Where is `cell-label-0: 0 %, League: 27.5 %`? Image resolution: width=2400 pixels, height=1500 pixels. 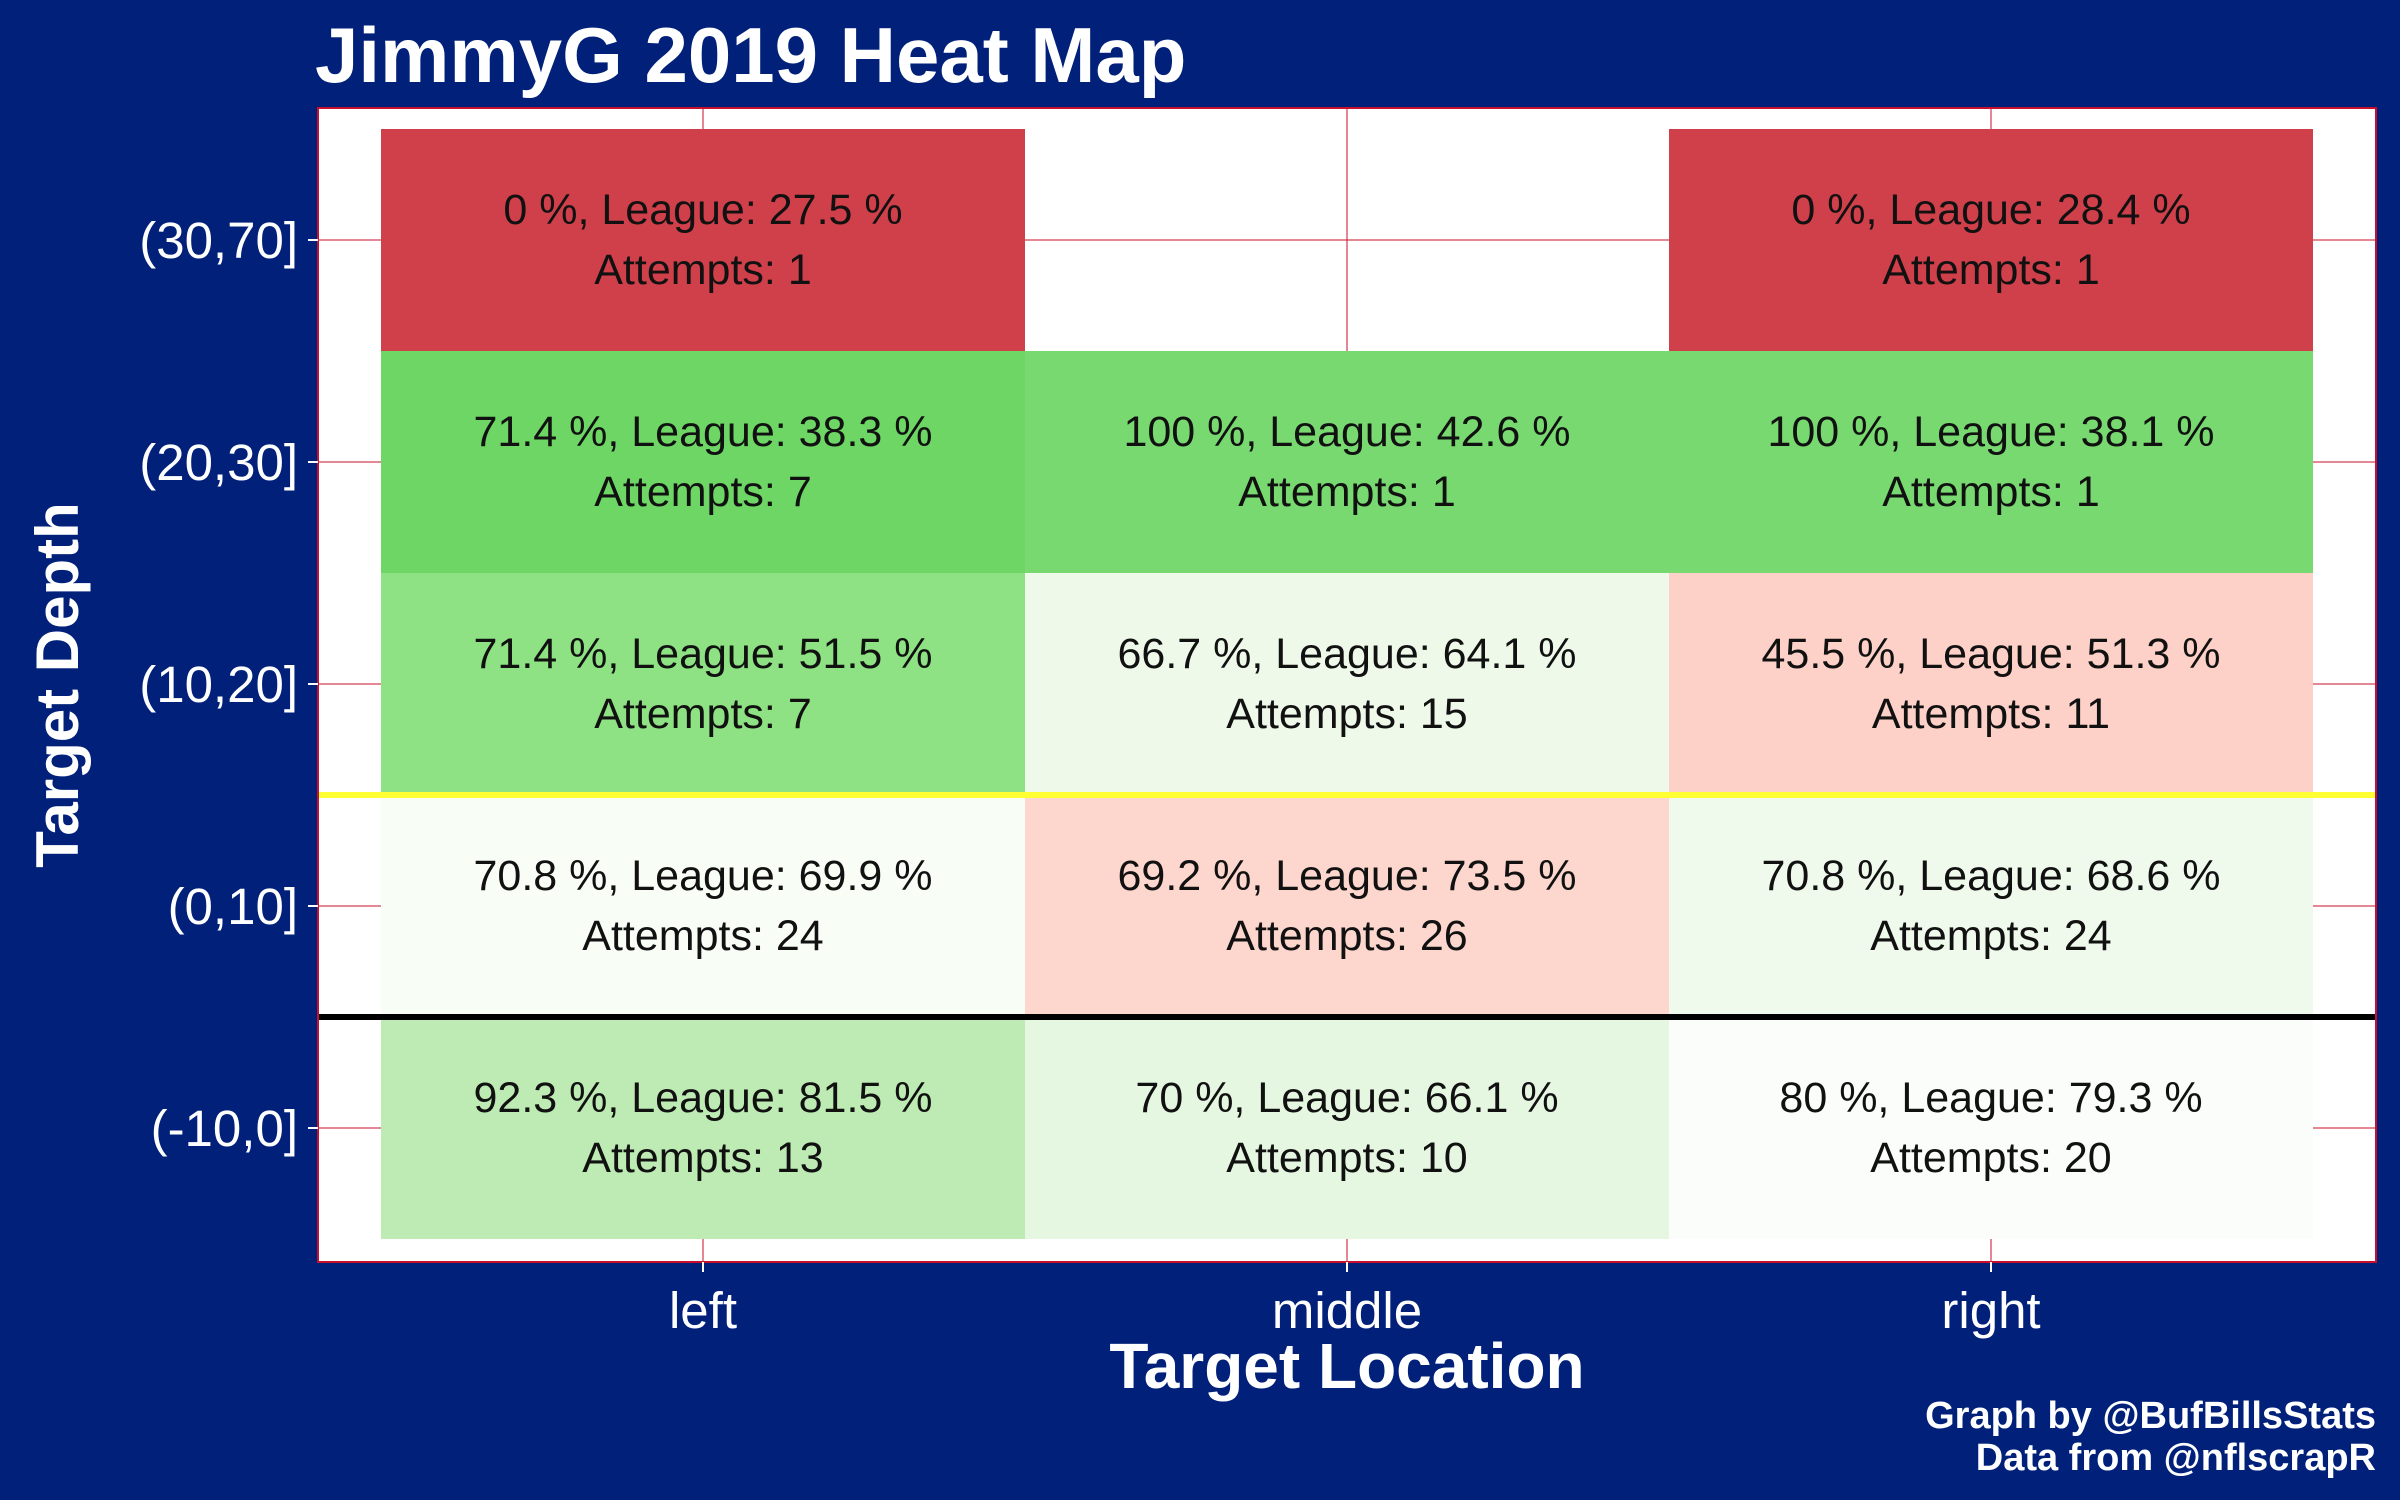
cell-label-0: 0 %, League: 27.5 % is located at coordinates (702, 210).